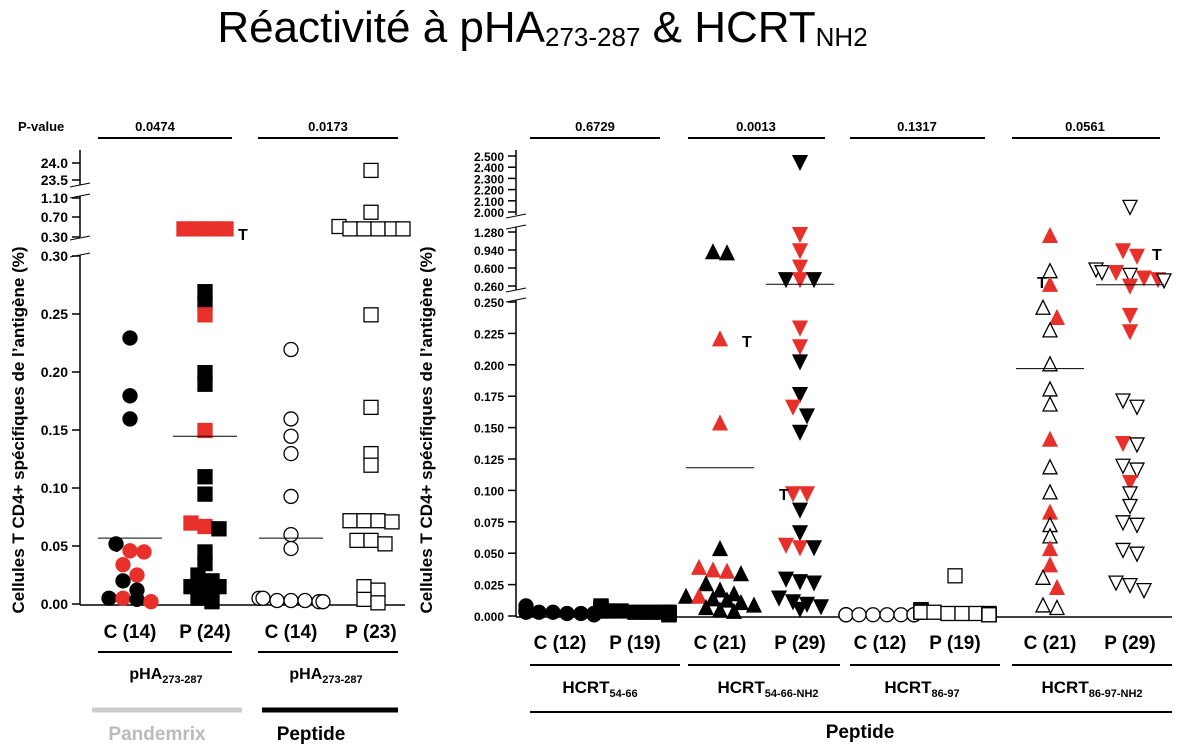 This screenshot has width=1200, height=750. What do you see at coordinates (489, 269) in the screenshot?
I see `y-tick-label: 0.600` at bounding box center [489, 269].